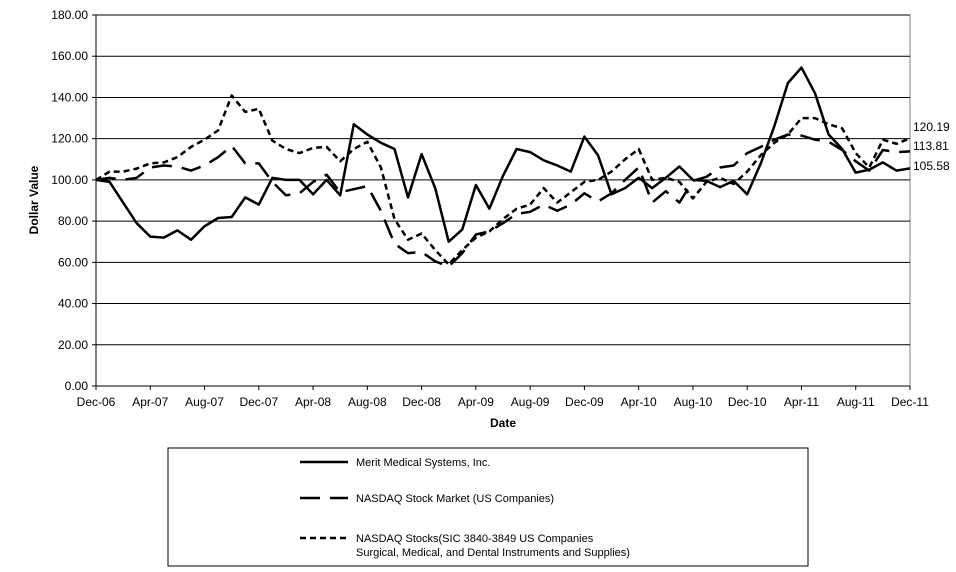 The height and width of the screenshot is (572, 956). What do you see at coordinates (69, 180) in the screenshot?
I see `y-tick-label: 100.00` at bounding box center [69, 180].